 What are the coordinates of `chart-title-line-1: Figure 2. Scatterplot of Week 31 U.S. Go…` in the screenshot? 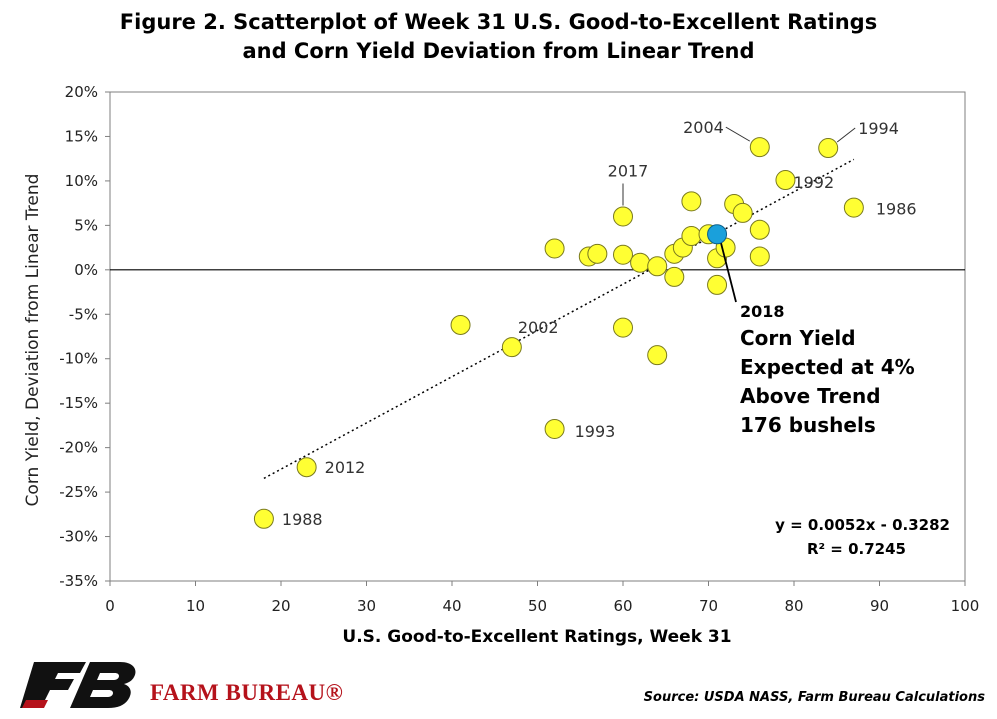 It's located at (498, 22).